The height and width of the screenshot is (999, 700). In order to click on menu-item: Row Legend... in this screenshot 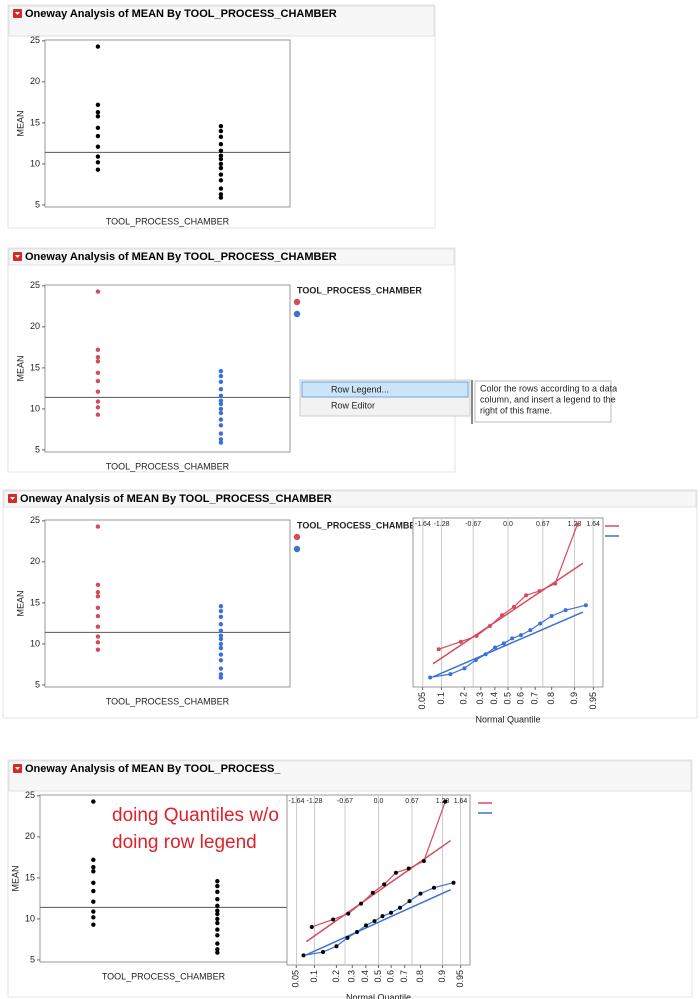, I will do `click(360, 389)`.